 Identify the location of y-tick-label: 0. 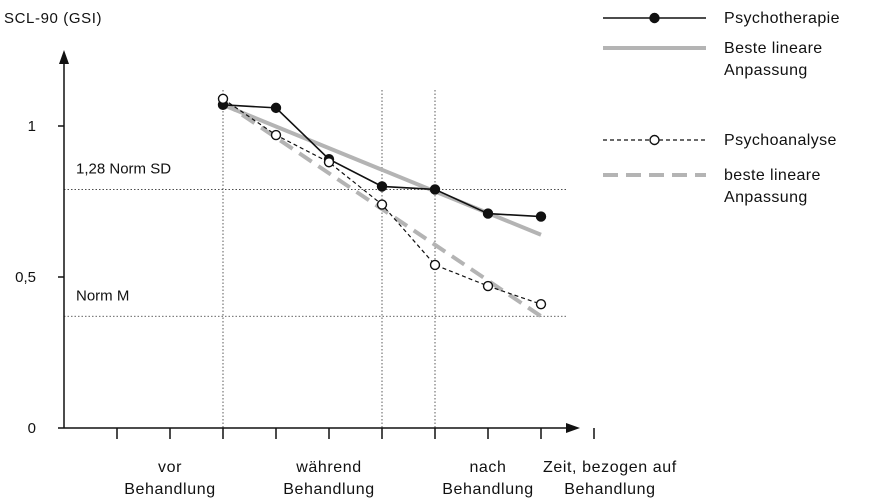
(32, 428).